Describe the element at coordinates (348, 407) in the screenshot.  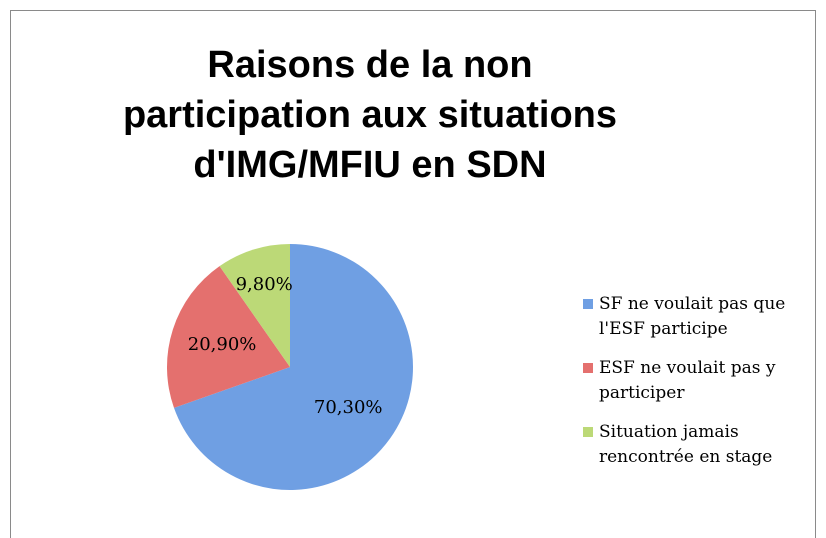
I see `data-label: 70,30%` at that location.